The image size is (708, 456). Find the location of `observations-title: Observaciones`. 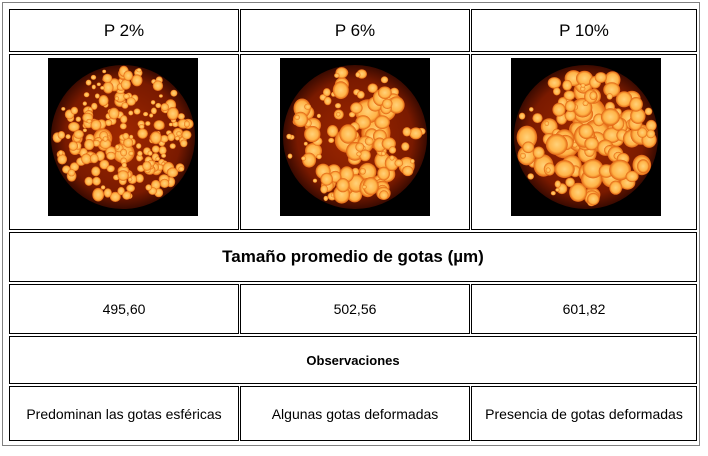

observations-title: Observaciones is located at coordinates (353, 360).